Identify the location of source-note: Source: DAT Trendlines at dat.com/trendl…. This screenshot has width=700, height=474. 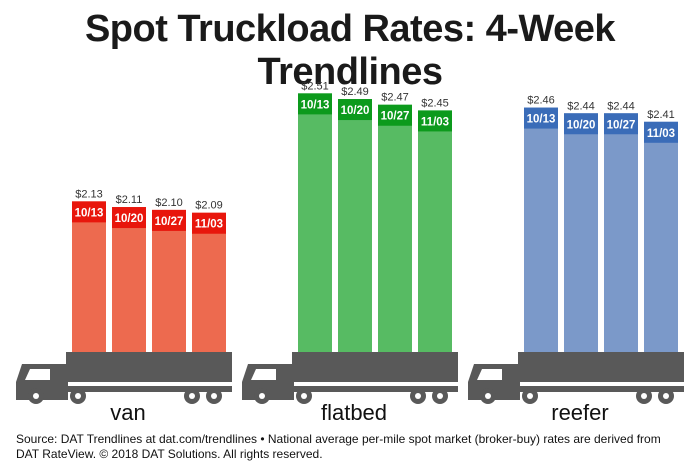
(338, 446).